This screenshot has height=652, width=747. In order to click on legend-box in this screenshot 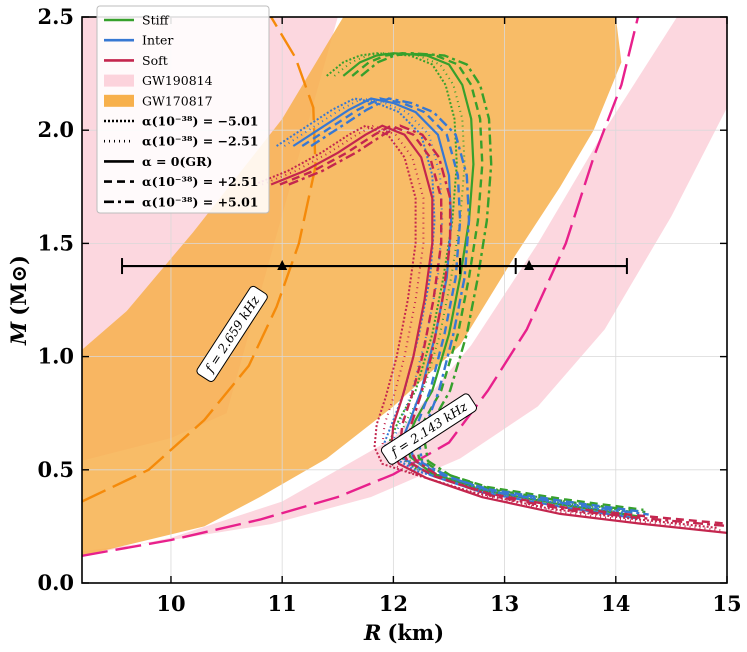, I will do `click(183, 109)`.